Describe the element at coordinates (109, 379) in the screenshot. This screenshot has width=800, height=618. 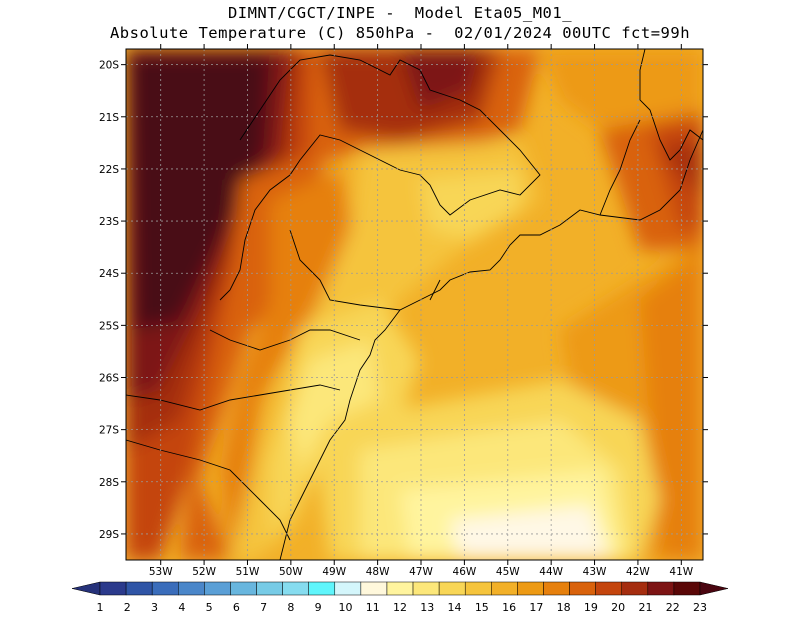
I see `lat-label: 26S` at that location.